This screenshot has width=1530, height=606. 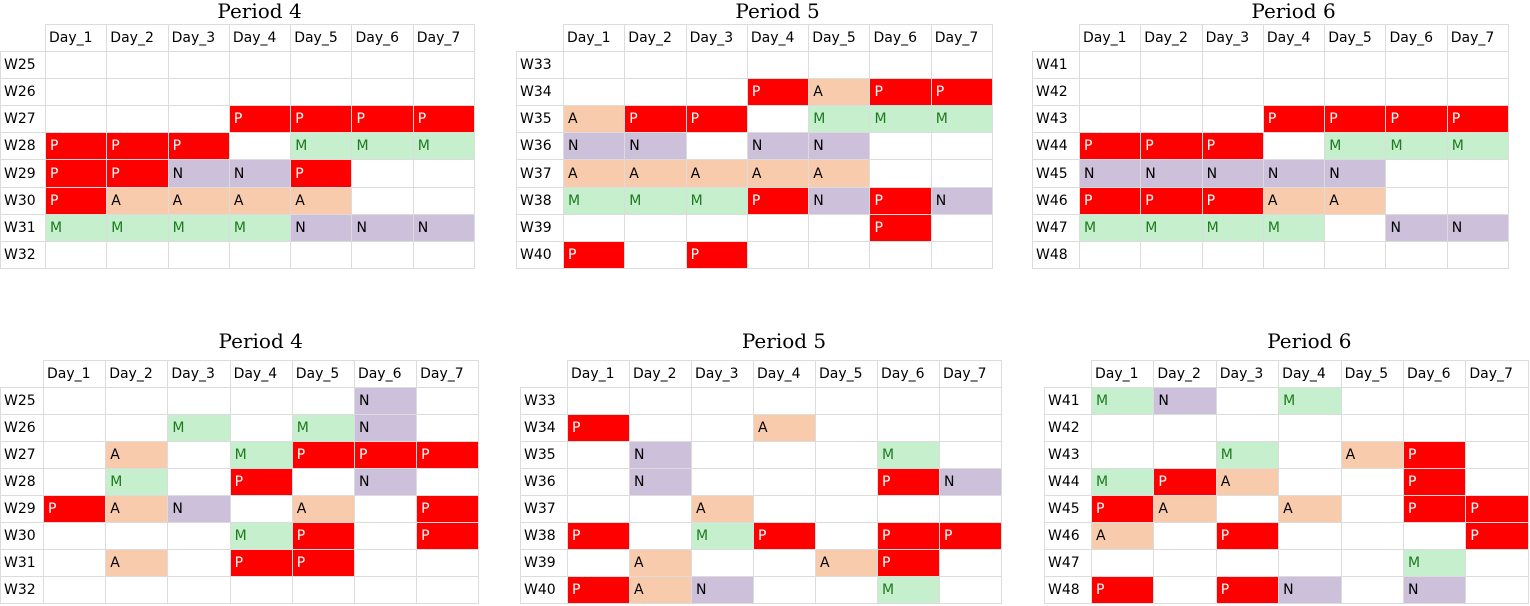 What do you see at coordinates (240, 509) in the screenshot?
I see `week-row: W29 P A N A P` at bounding box center [240, 509].